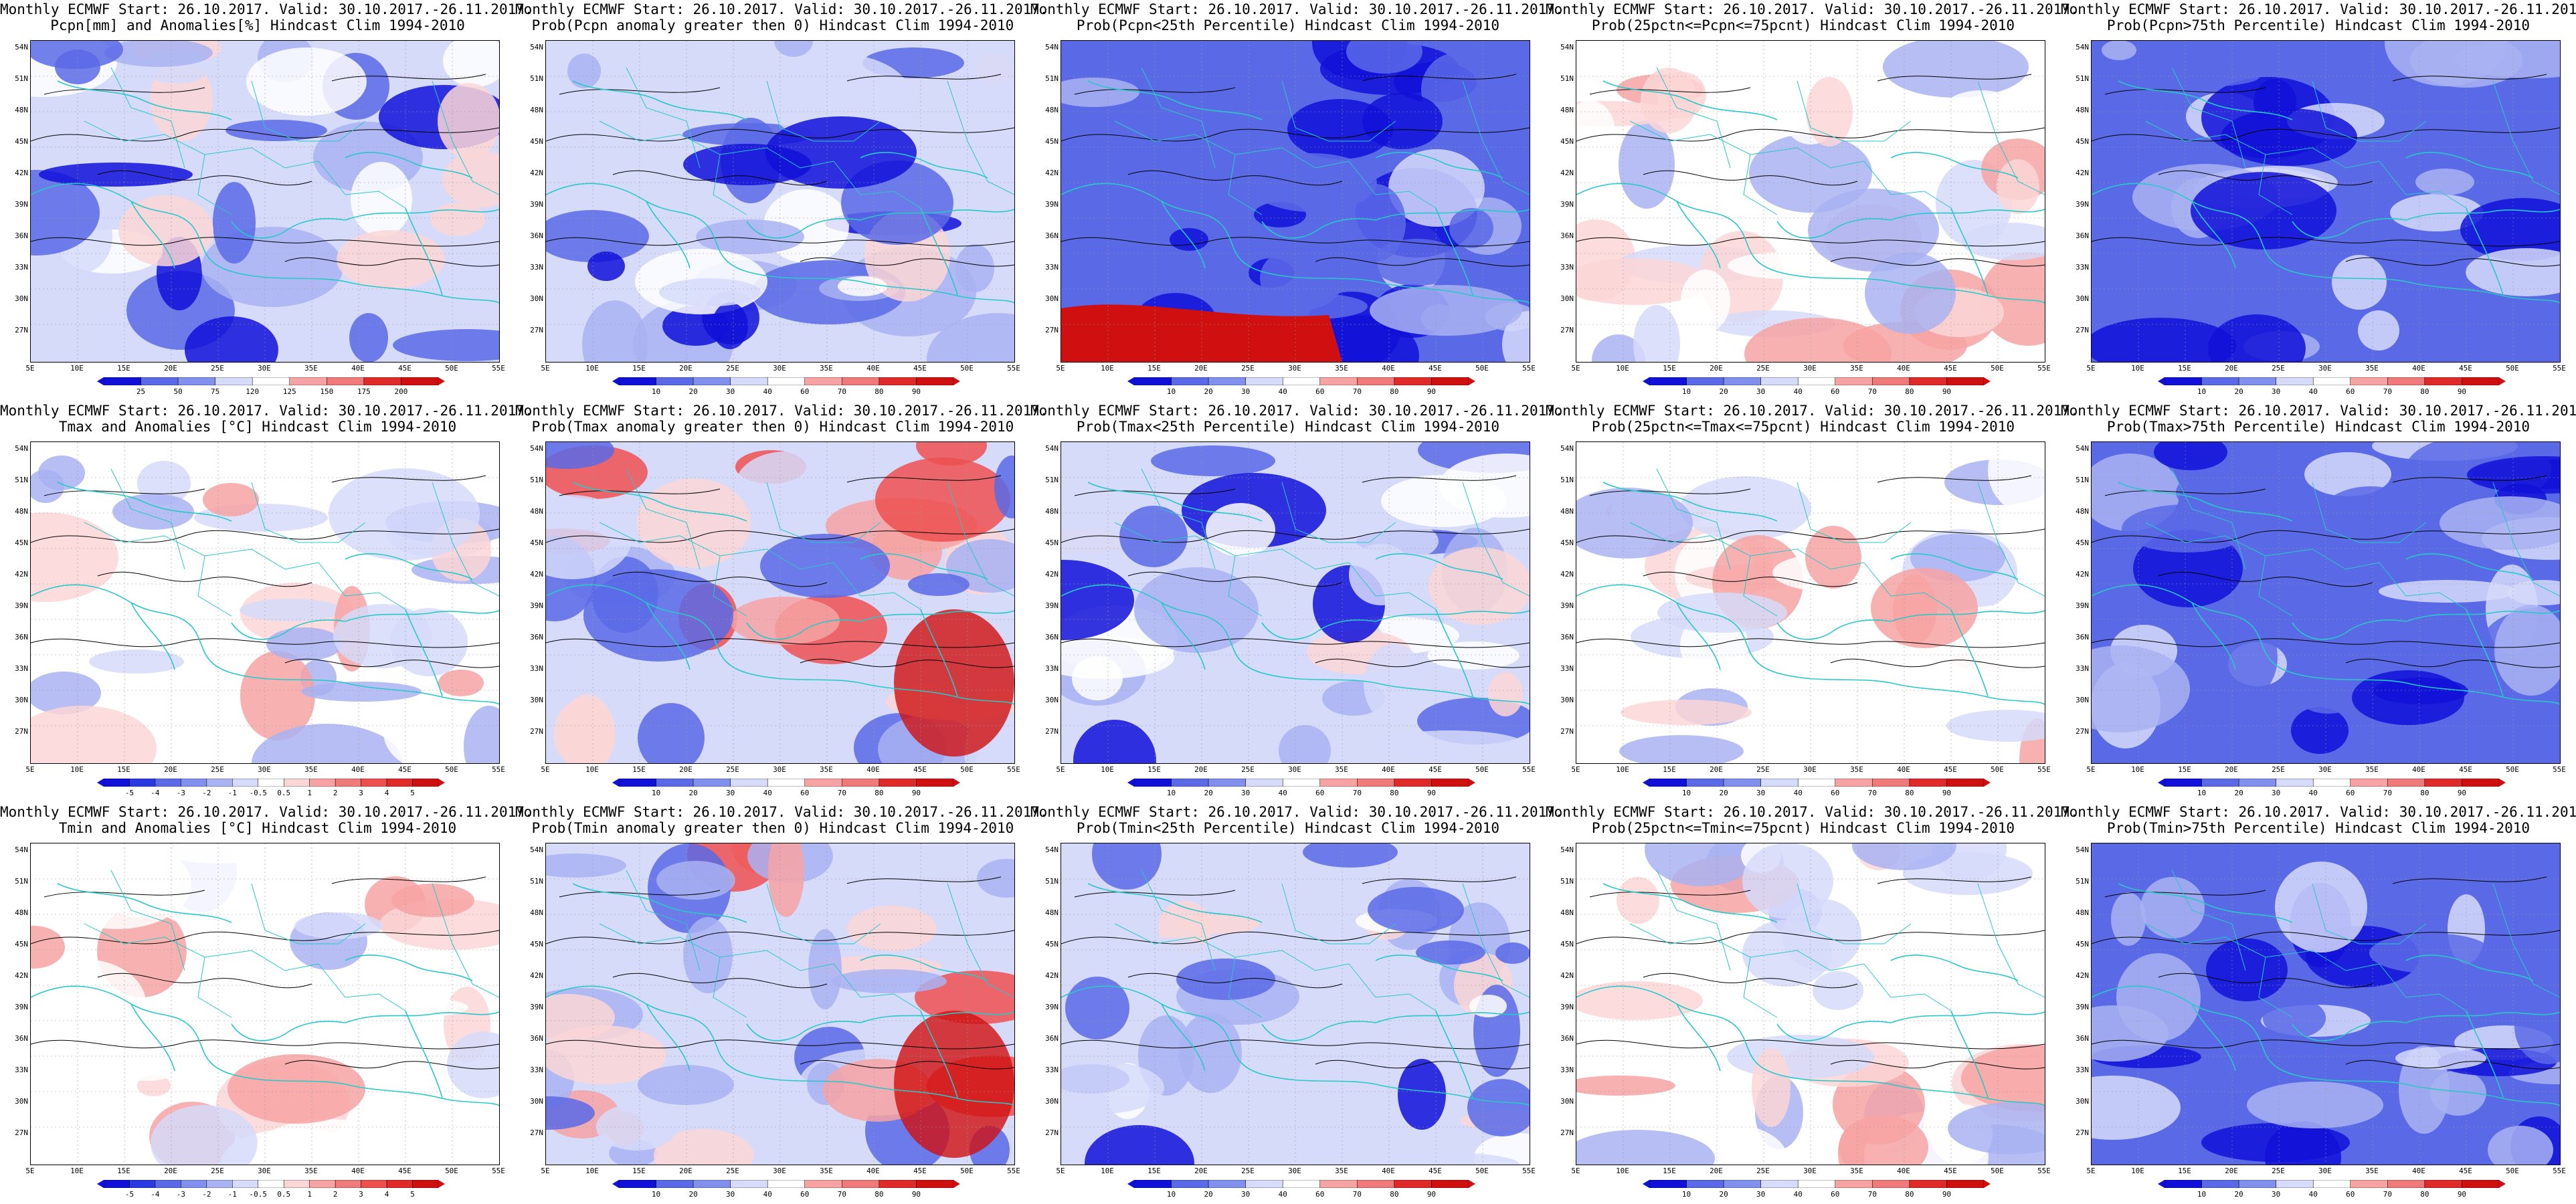  I want to click on longitude-label: 45E, so click(1951, 769).